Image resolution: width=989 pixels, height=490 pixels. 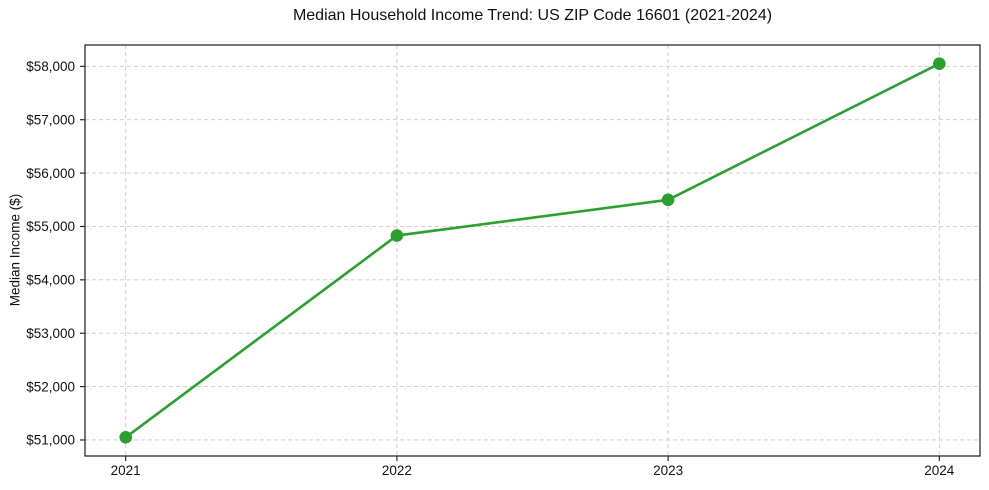 I want to click on x-tick-label: 2022, so click(x=397, y=470).